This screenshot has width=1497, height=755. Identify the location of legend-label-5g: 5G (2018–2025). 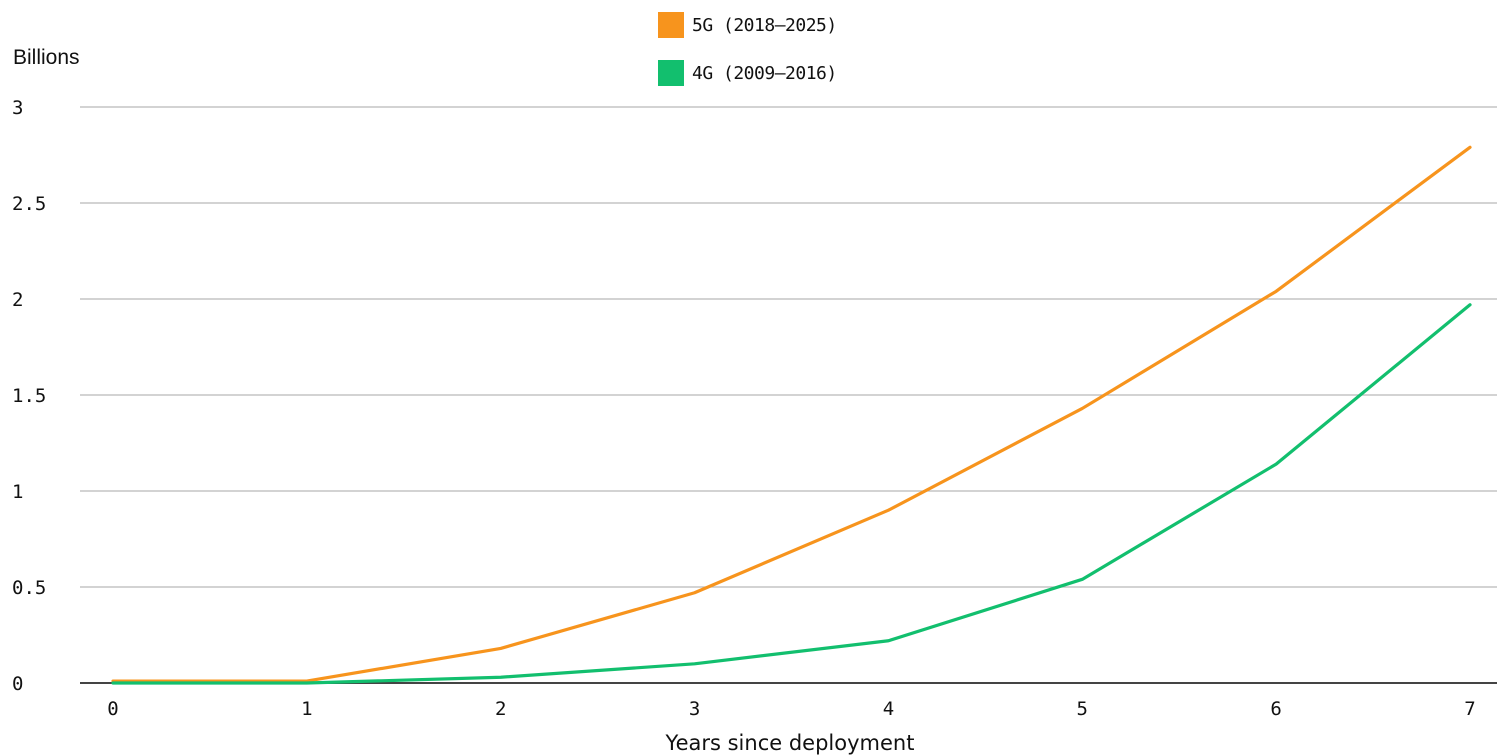
(764, 25).